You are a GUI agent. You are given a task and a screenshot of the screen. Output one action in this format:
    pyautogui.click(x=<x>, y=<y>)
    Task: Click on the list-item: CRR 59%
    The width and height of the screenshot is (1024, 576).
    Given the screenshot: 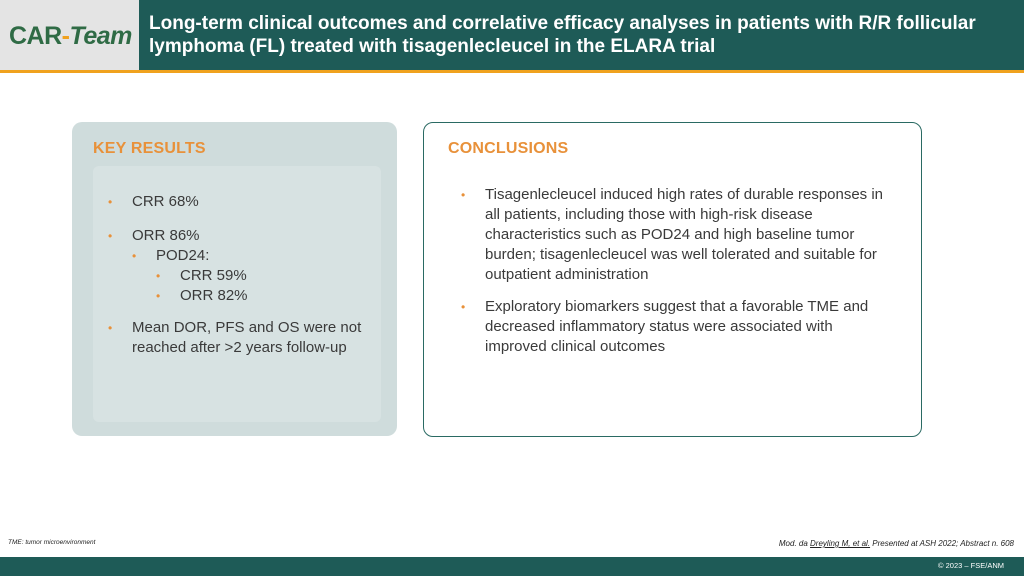 What is the action you would take?
    pyautogui.click(x=243, y=276)
    